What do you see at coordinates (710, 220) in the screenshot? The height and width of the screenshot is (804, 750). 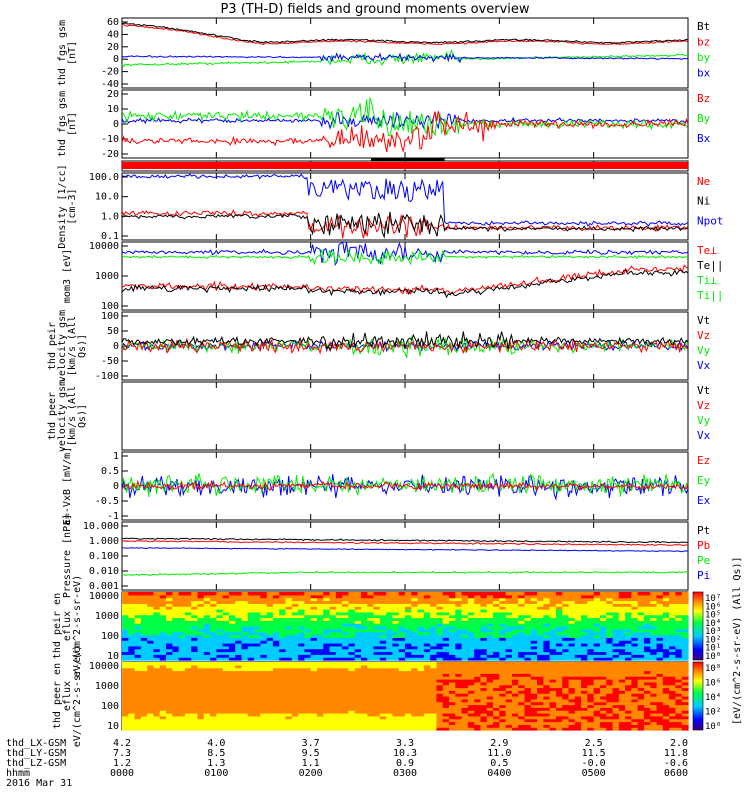 I see `legend-entry: Npot` at bounding box center [710, 220].